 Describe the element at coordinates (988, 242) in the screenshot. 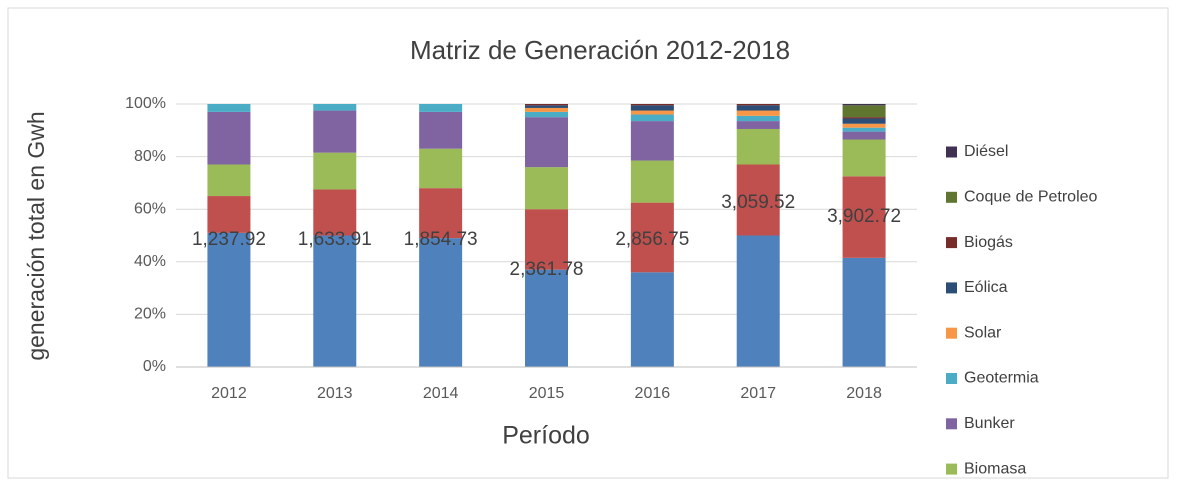

I see `legend-label: Biogás` at that location.